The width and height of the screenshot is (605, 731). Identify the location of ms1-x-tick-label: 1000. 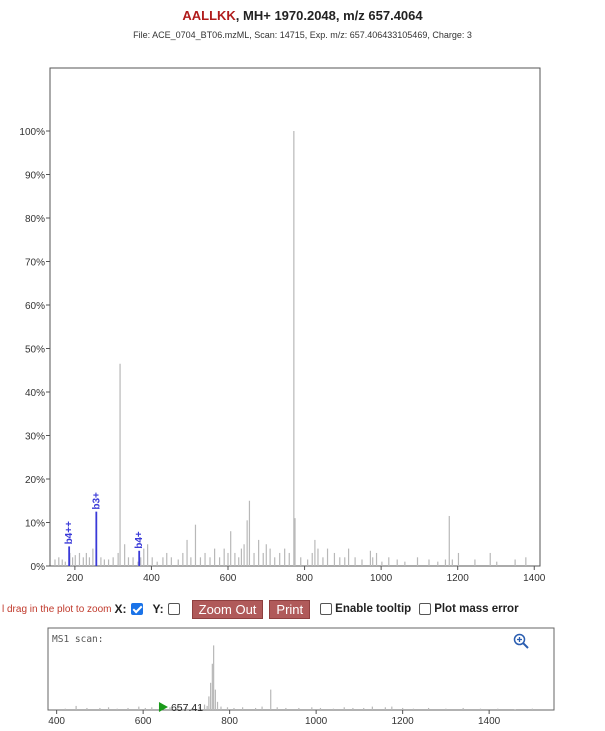
(316, 721).